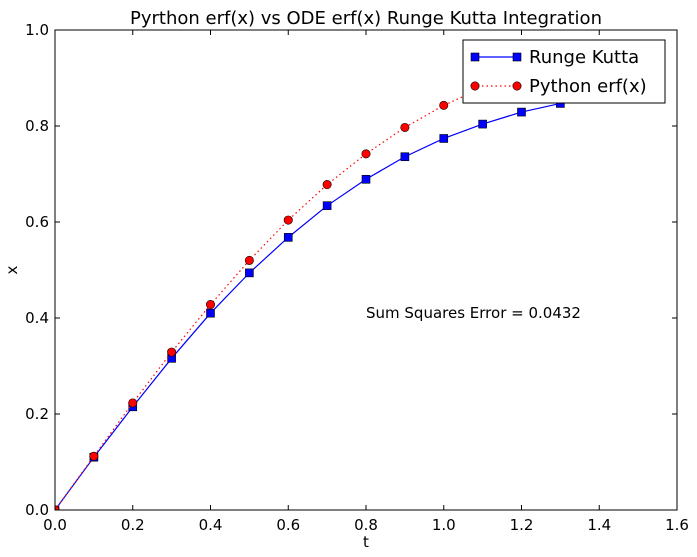  What do you see at coordinates (444, 525) in the screenshot?
I see `x-tick-label: 1.0` at bounding box center [444, 525].